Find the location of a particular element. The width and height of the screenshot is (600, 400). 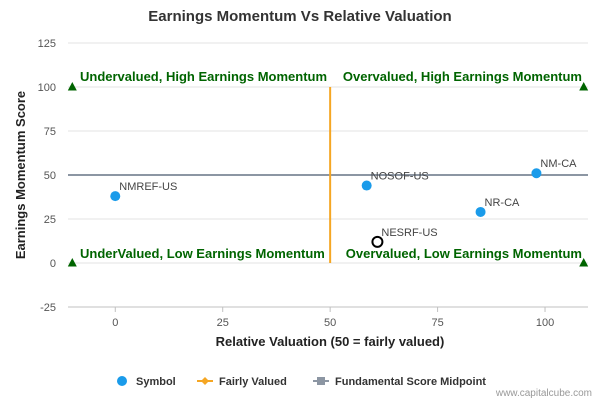

y-tick-label: 50 is located at coordinates (50, 176).